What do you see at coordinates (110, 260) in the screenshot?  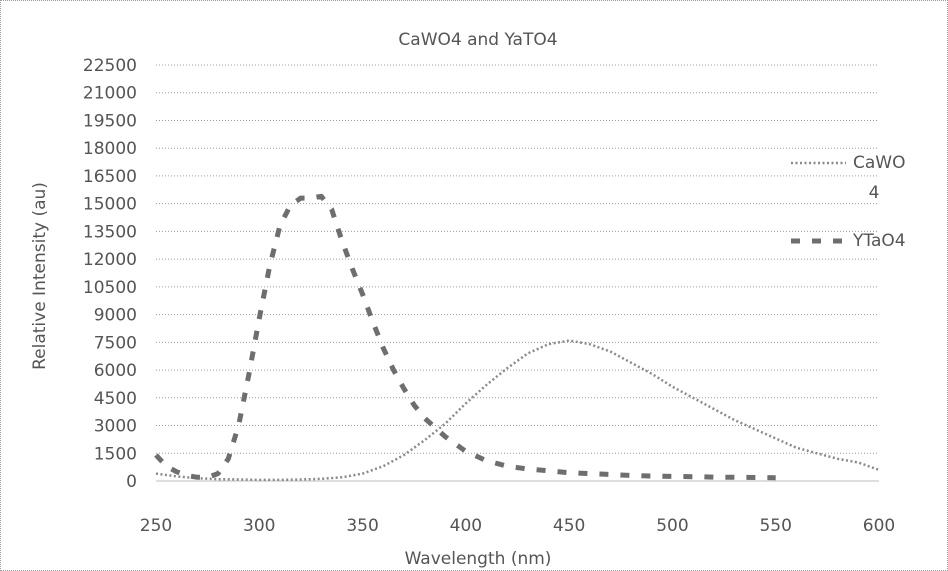 I see `y-tick-label: 12000` at bounding box center [110, 260].